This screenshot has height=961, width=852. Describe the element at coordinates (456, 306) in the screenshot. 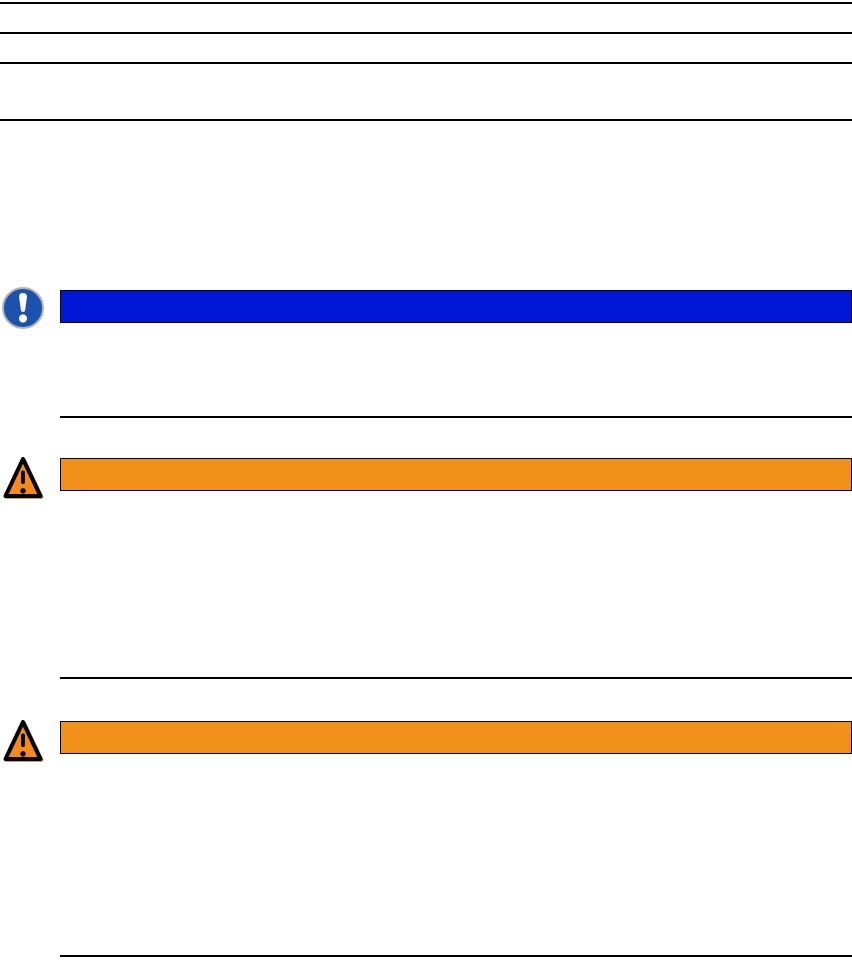

I see `notice-title-bar` at that location.